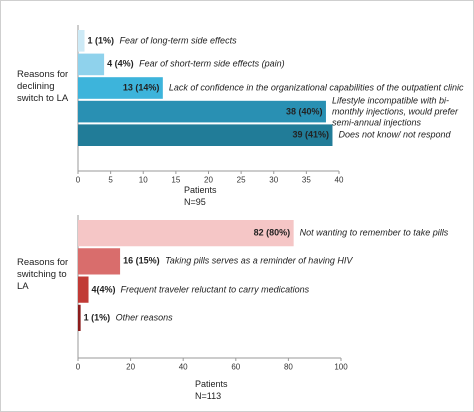 Image resolution: width=474 pixels, height=412 pixels. What do you see at coordinates (110, 180) in the screenshot?
I see `x-tick-label: 5` at bounding box center [110, 180].